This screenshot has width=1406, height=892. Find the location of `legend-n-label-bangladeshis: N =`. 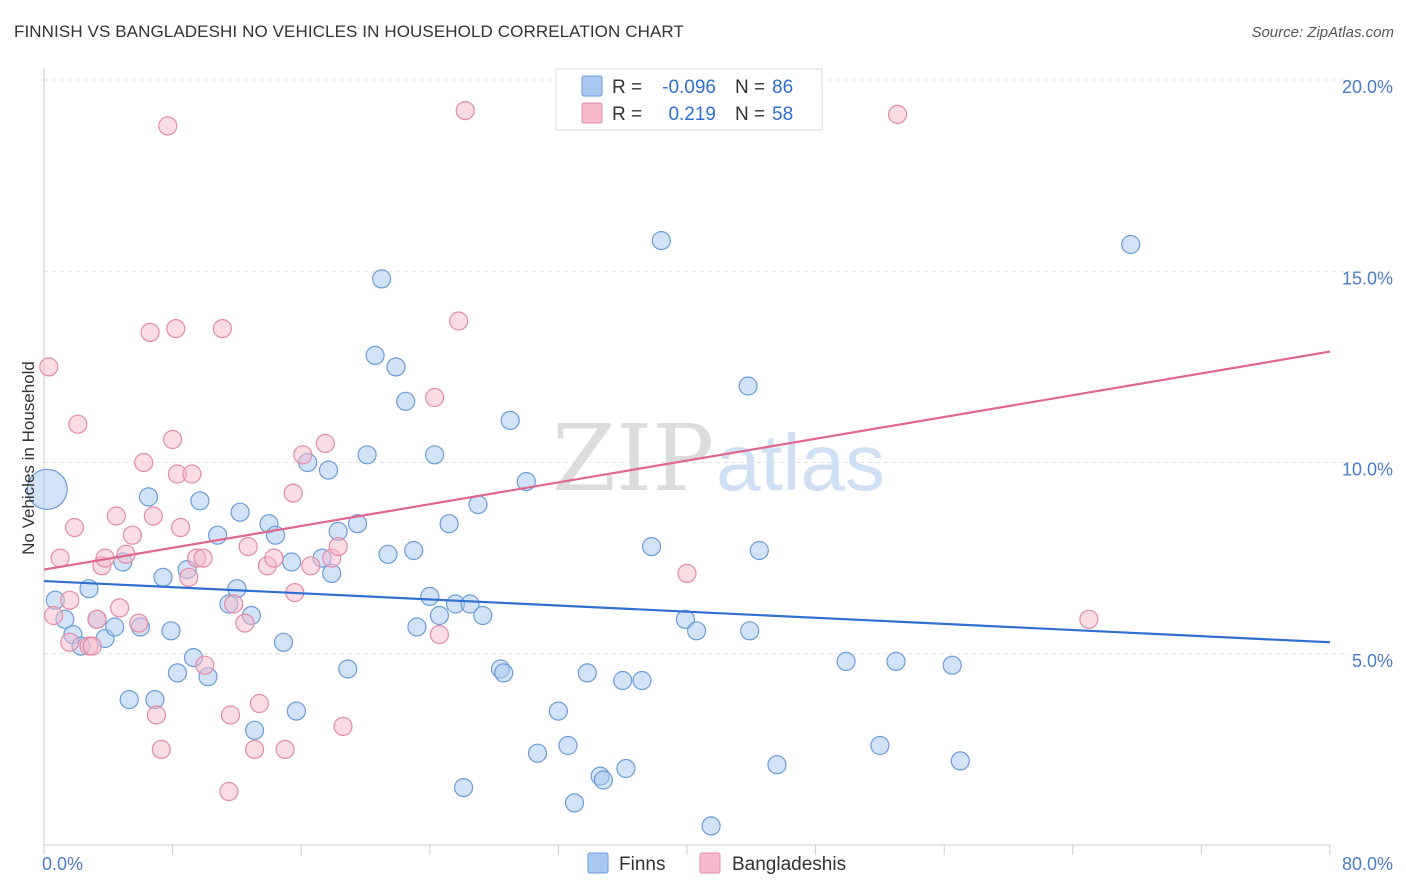

legend-n-label-bangladeshis: N = is located at coordinates (750, 114).